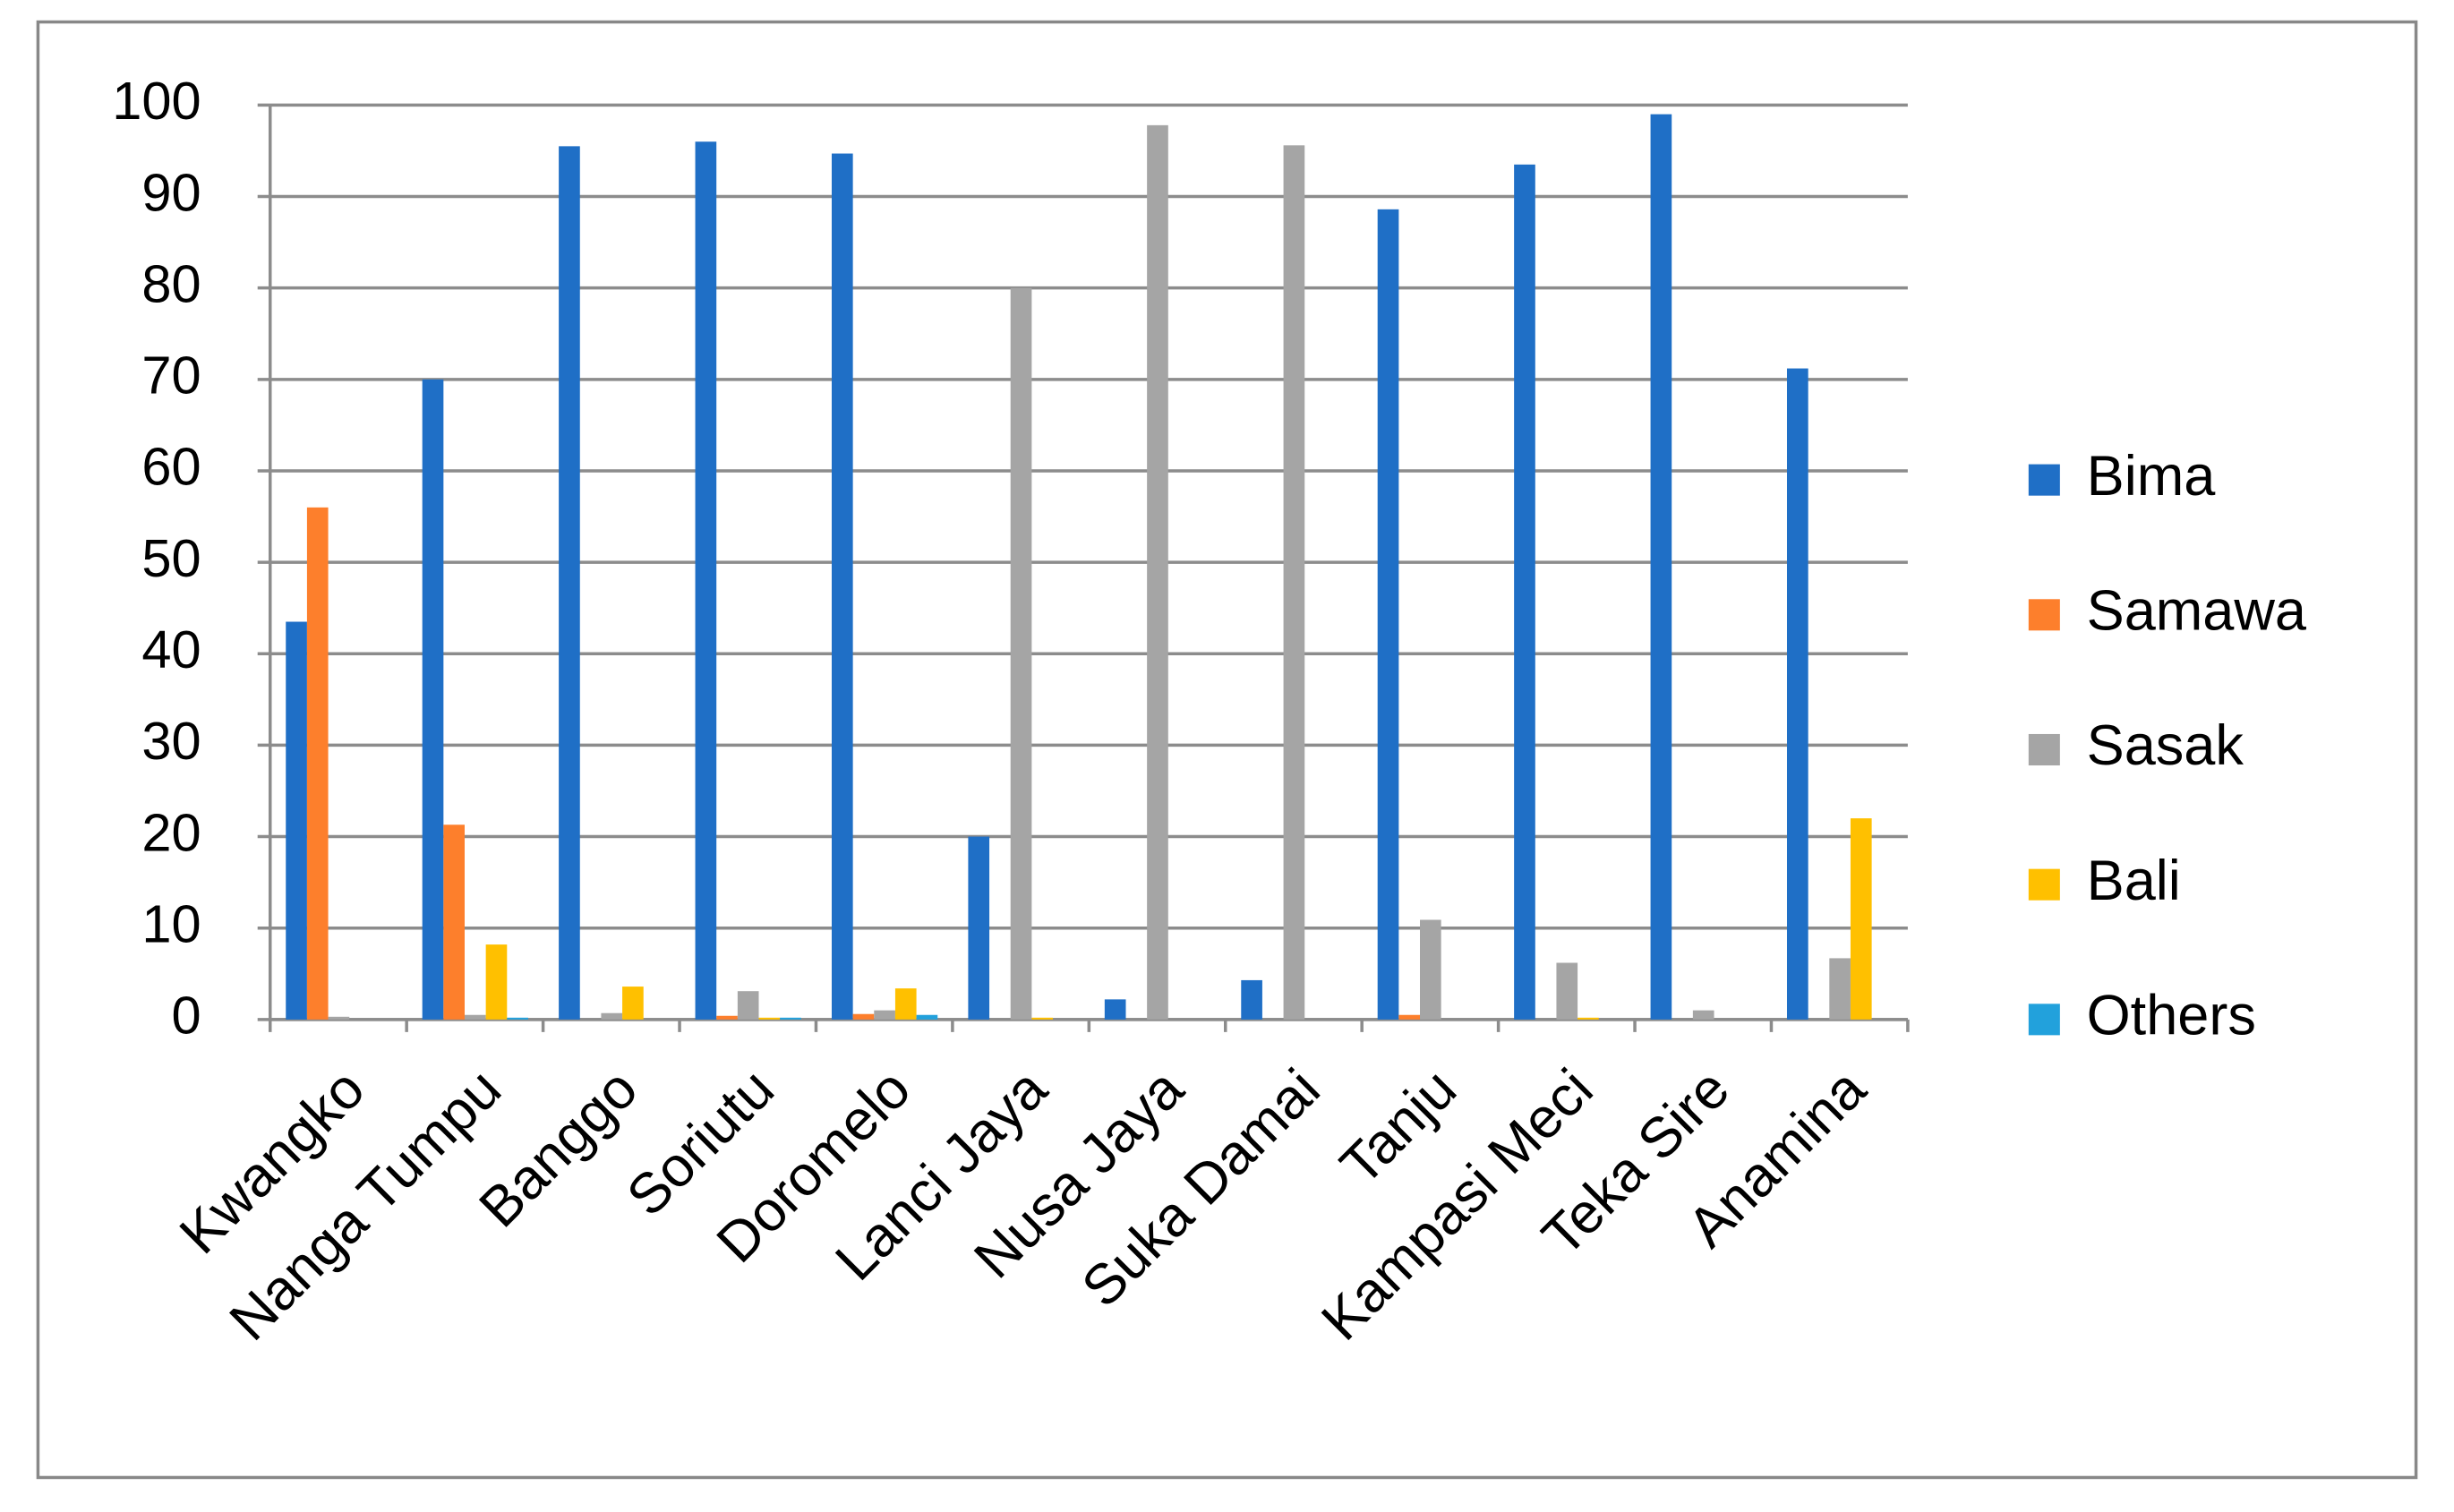  What do you see at coordinates (171, 649) in the screenshot?
I see `y-tick-label: 40` at bounding box center [171, 649].